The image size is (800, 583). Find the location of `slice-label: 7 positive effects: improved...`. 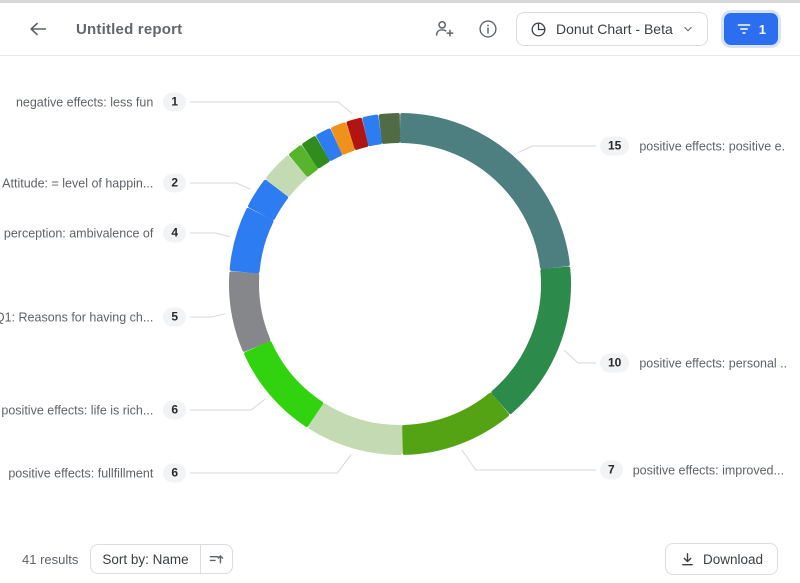

slice-label: 7 positive effects: improved... is located at coordinates (692, 470).